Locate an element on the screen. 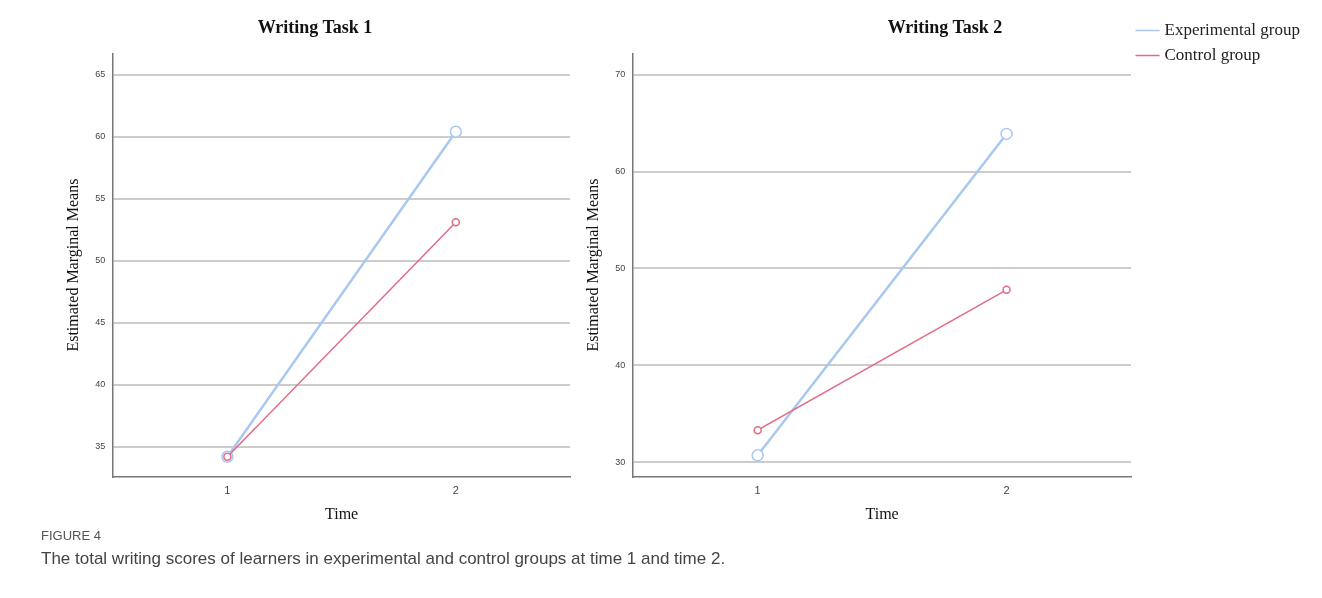  chart-title: Writing Task 2 is located at coordinates (945, 27).